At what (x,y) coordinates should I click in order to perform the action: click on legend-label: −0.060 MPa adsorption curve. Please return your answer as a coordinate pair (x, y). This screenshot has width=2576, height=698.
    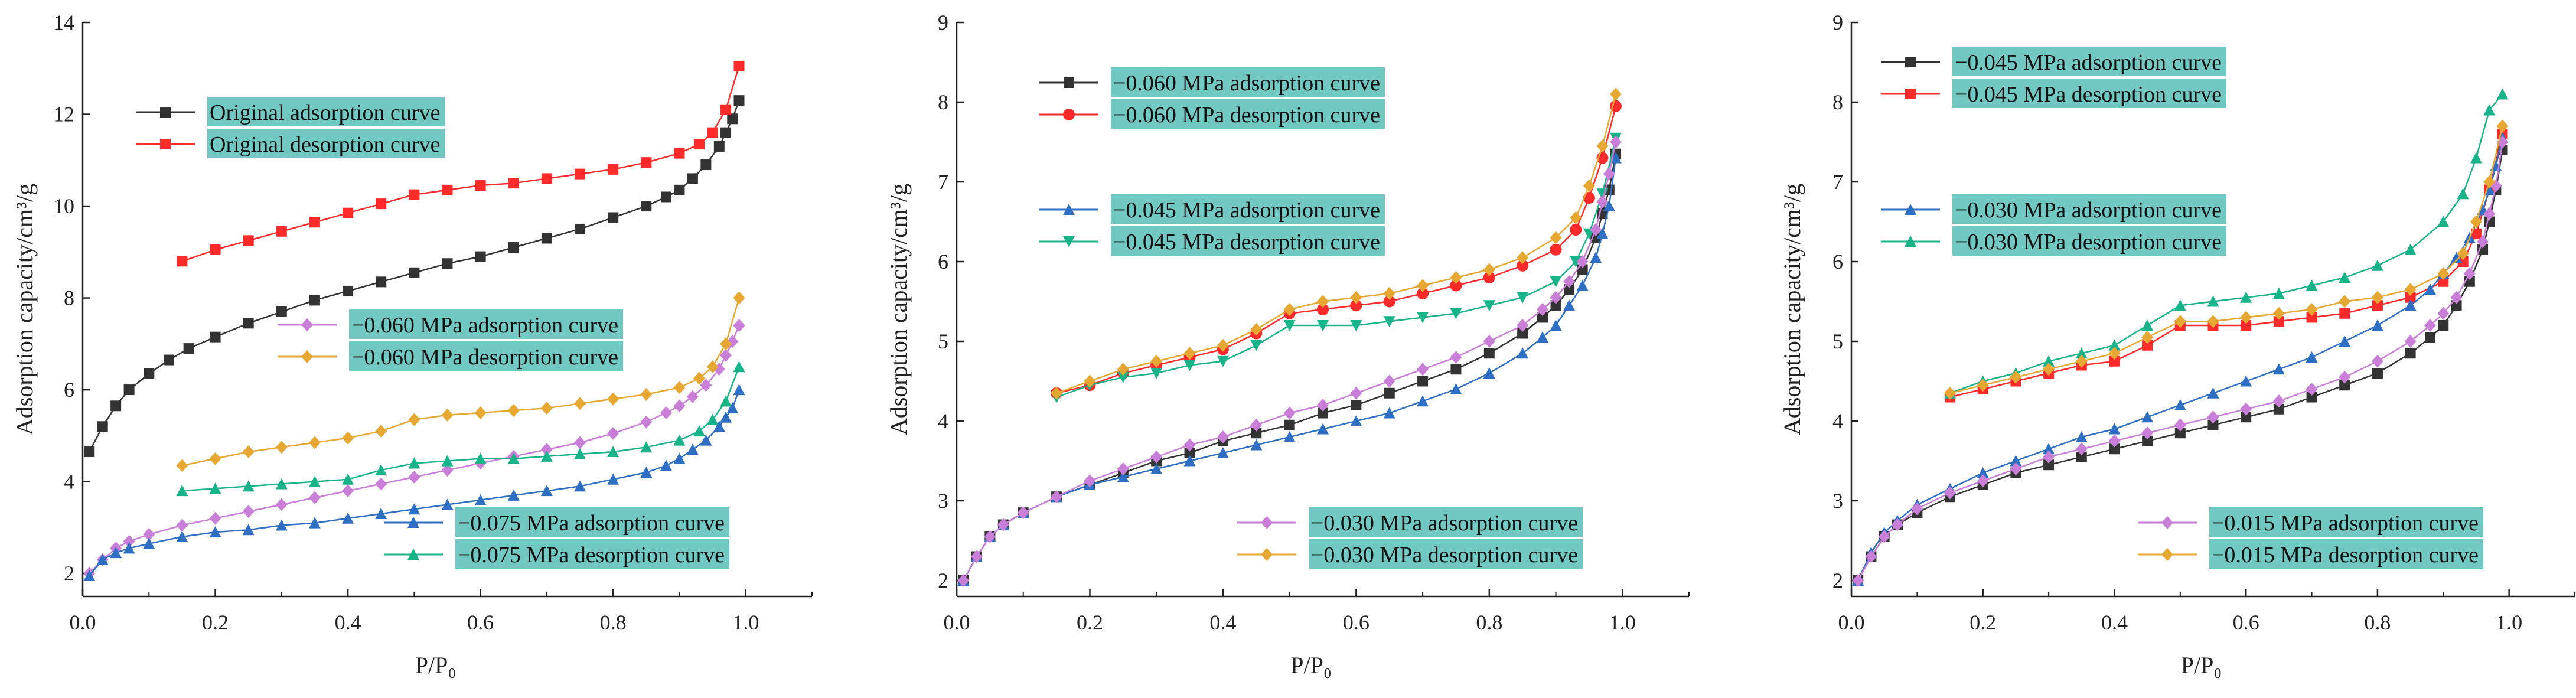
    Looking at the image, I should click on (485, 325).